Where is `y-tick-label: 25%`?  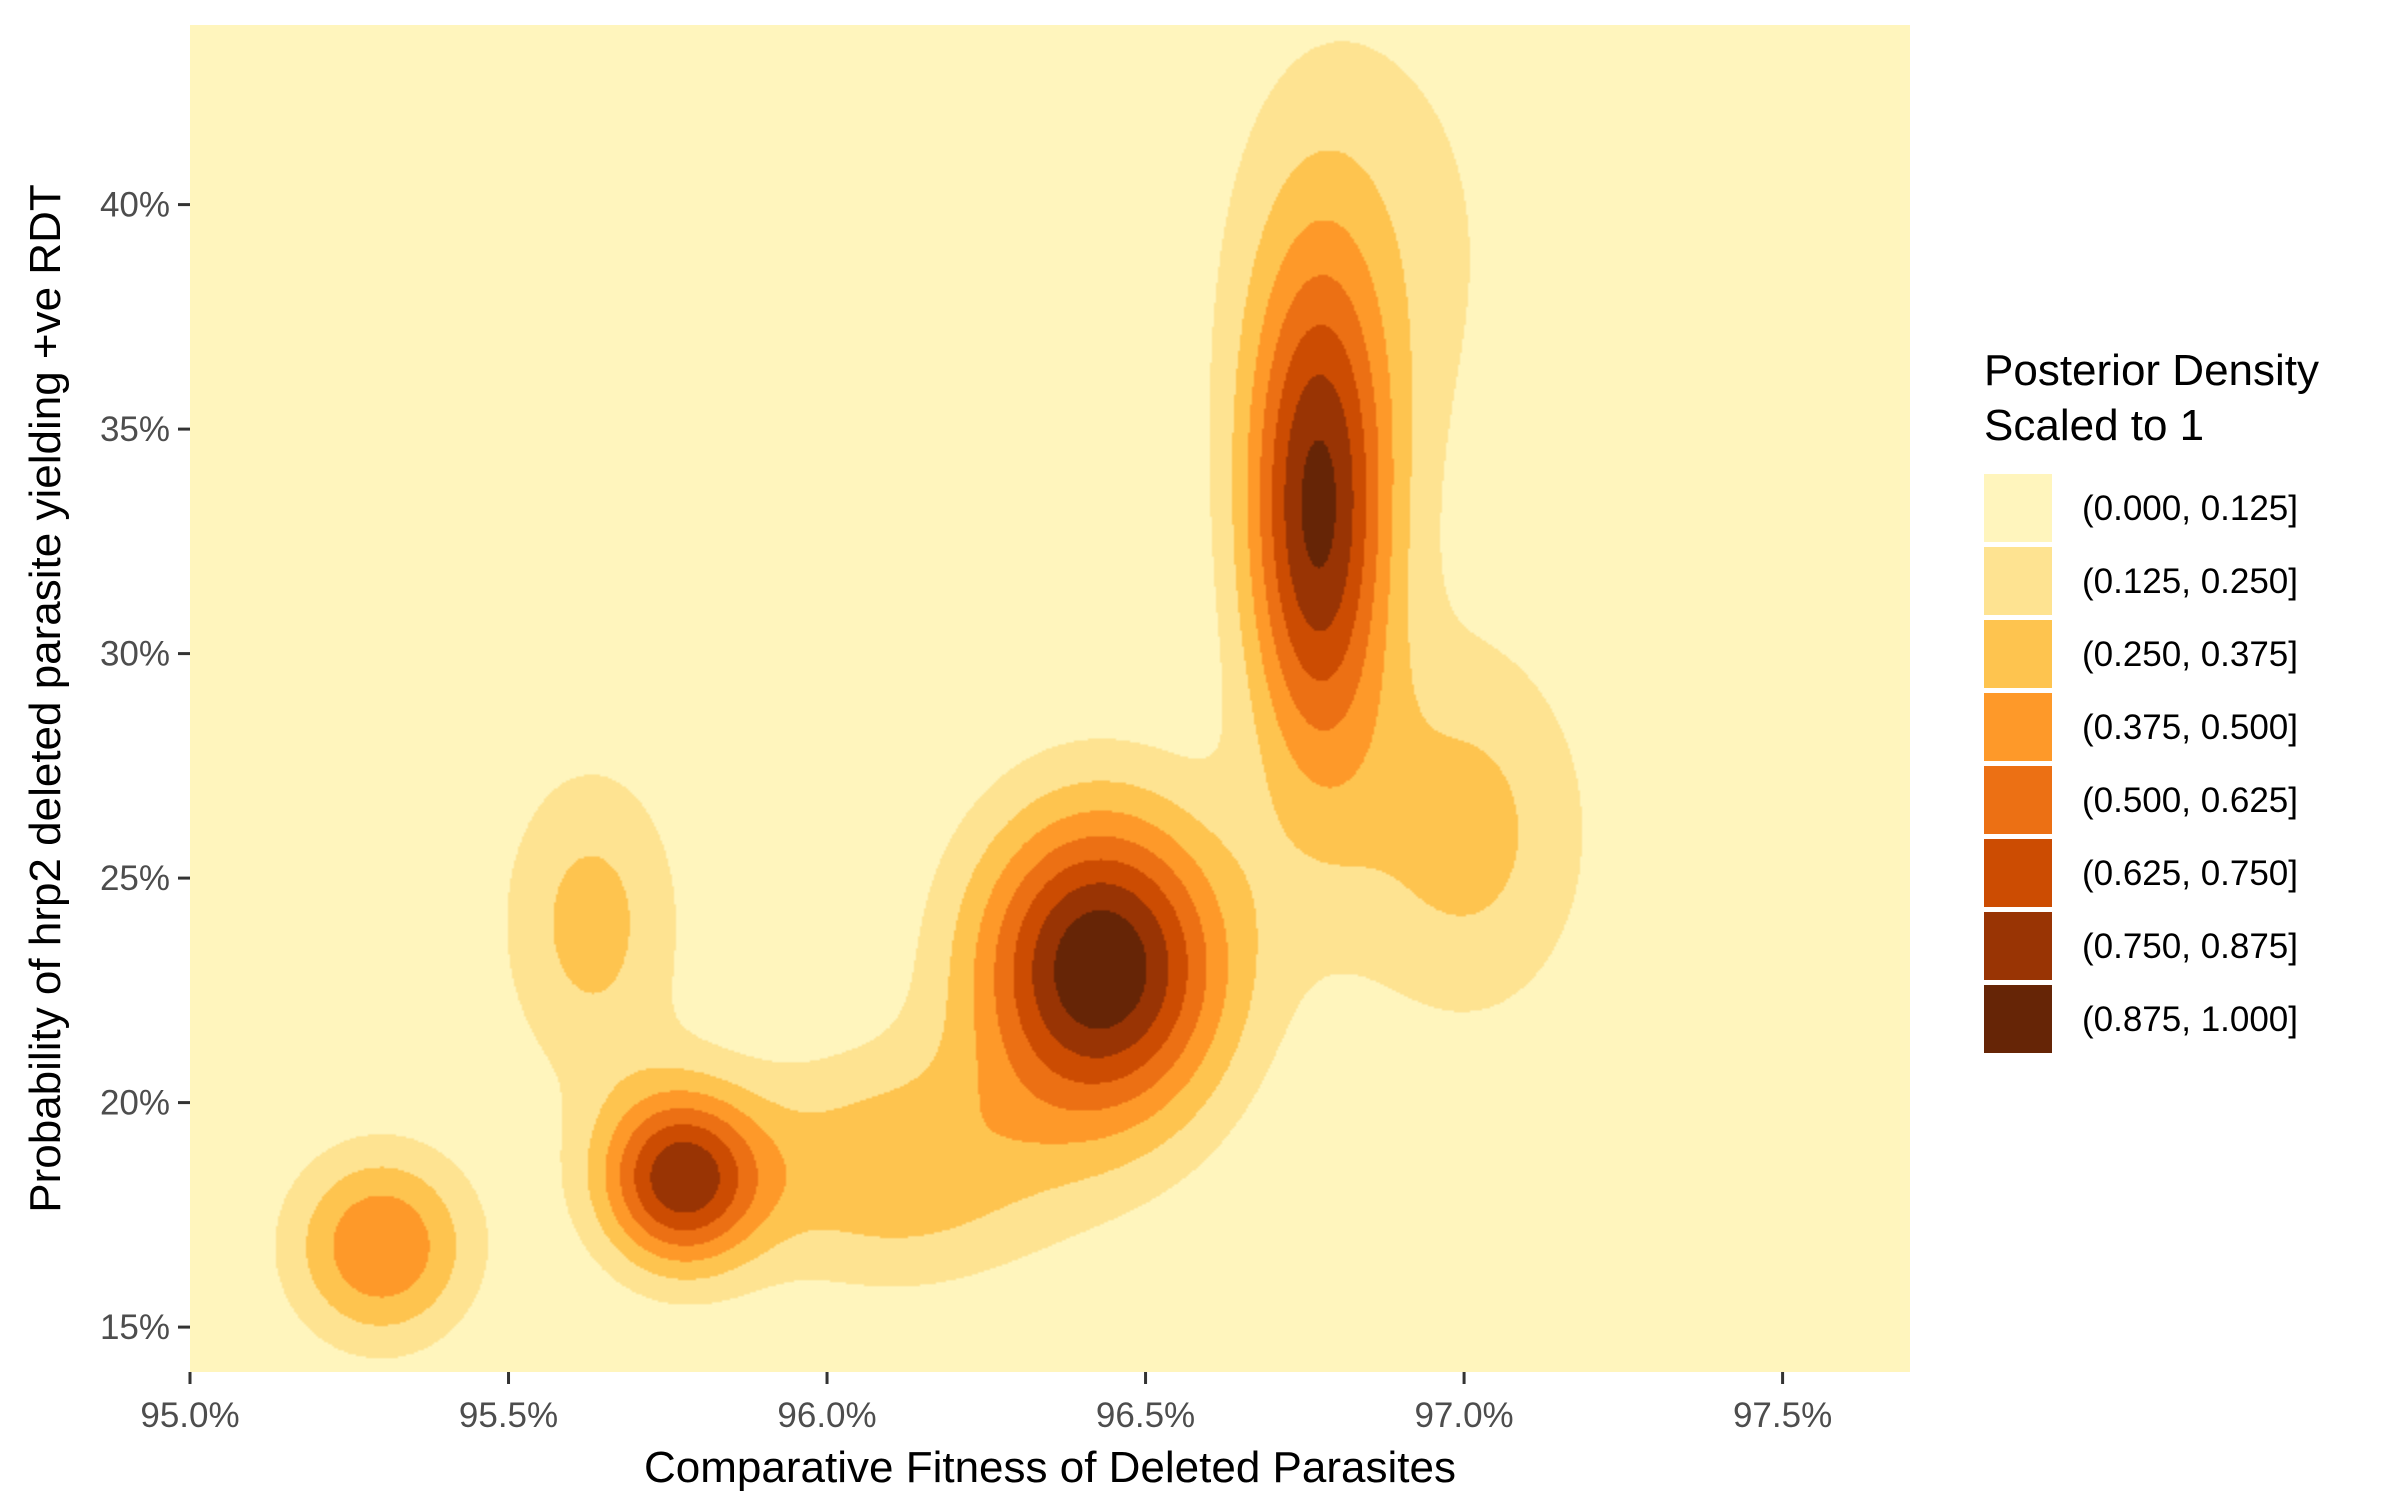
y-tick-label: 25% is located at coordinates (135, 878).